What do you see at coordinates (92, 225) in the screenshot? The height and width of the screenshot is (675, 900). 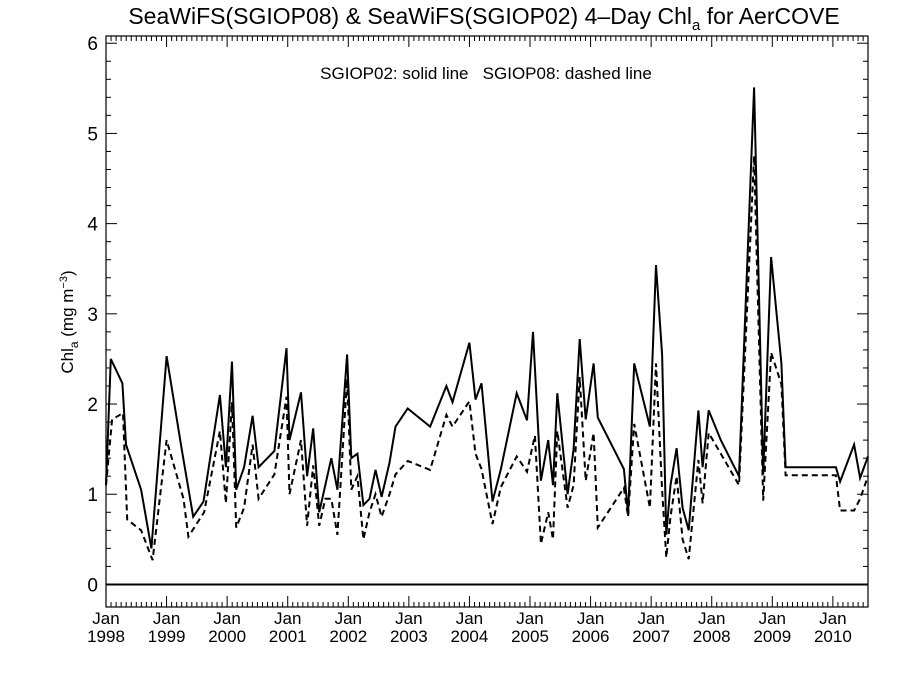 I see `y-tick-label: 4` at bounding box center [92, 225].